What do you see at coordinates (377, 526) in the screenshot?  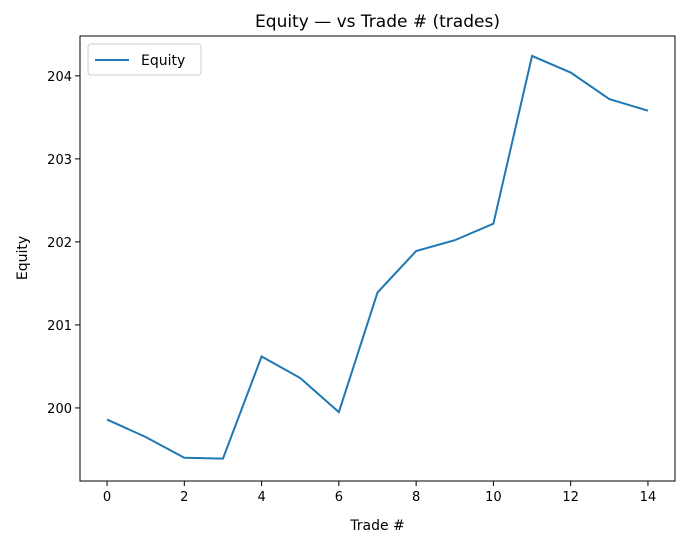 I see `x-axis-label: Trade #` at bounding box center [377, 526].